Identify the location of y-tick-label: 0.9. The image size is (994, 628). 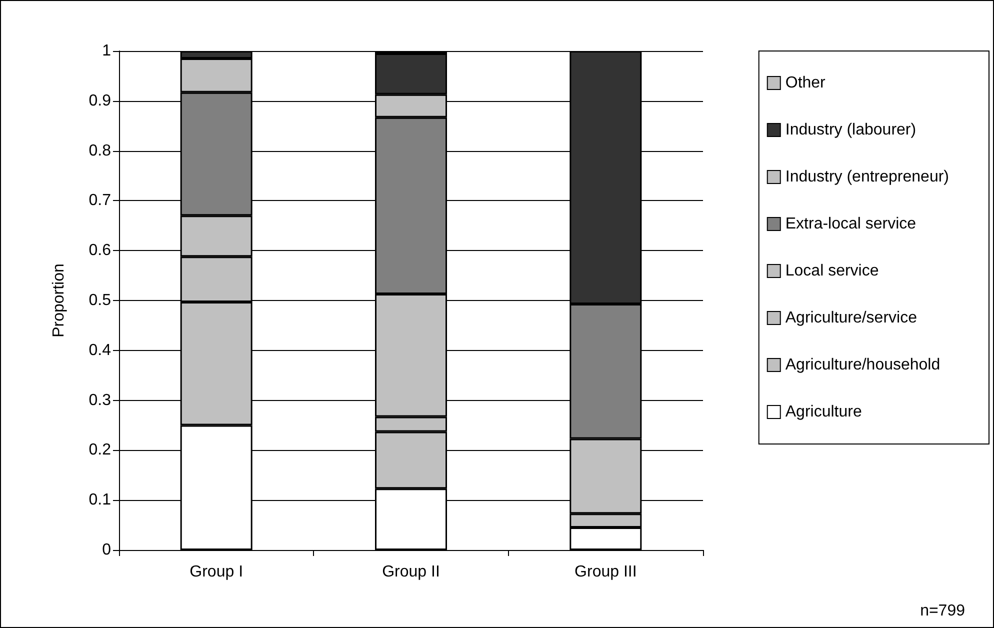
(100, 101).